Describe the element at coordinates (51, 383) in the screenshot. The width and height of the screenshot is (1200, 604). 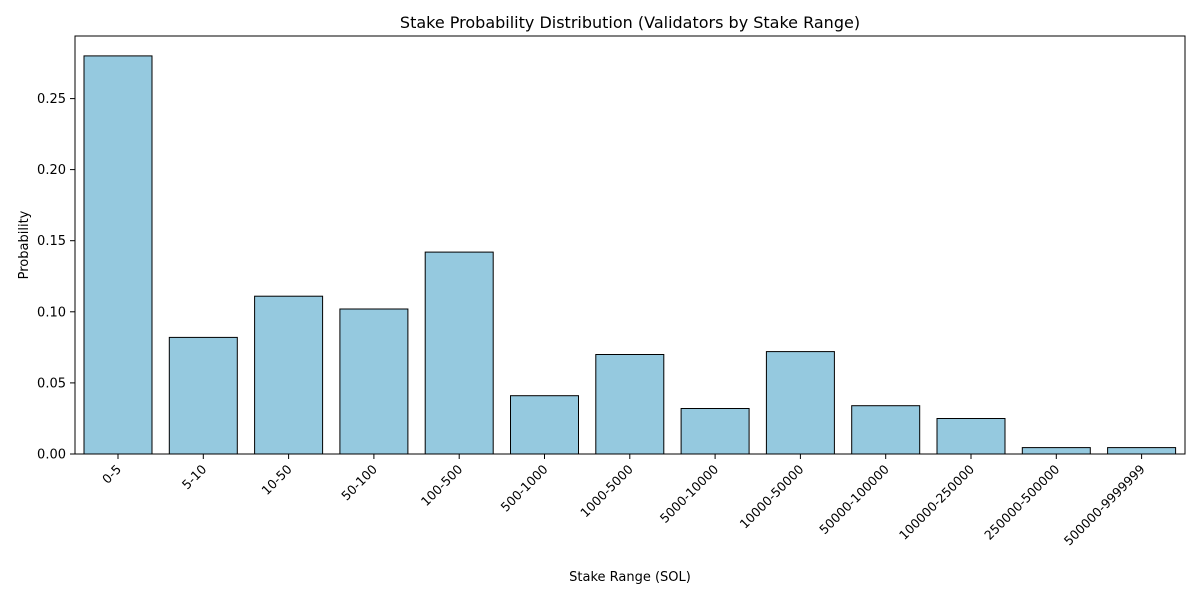
I see `y-tick-label: 0.05` at that location.